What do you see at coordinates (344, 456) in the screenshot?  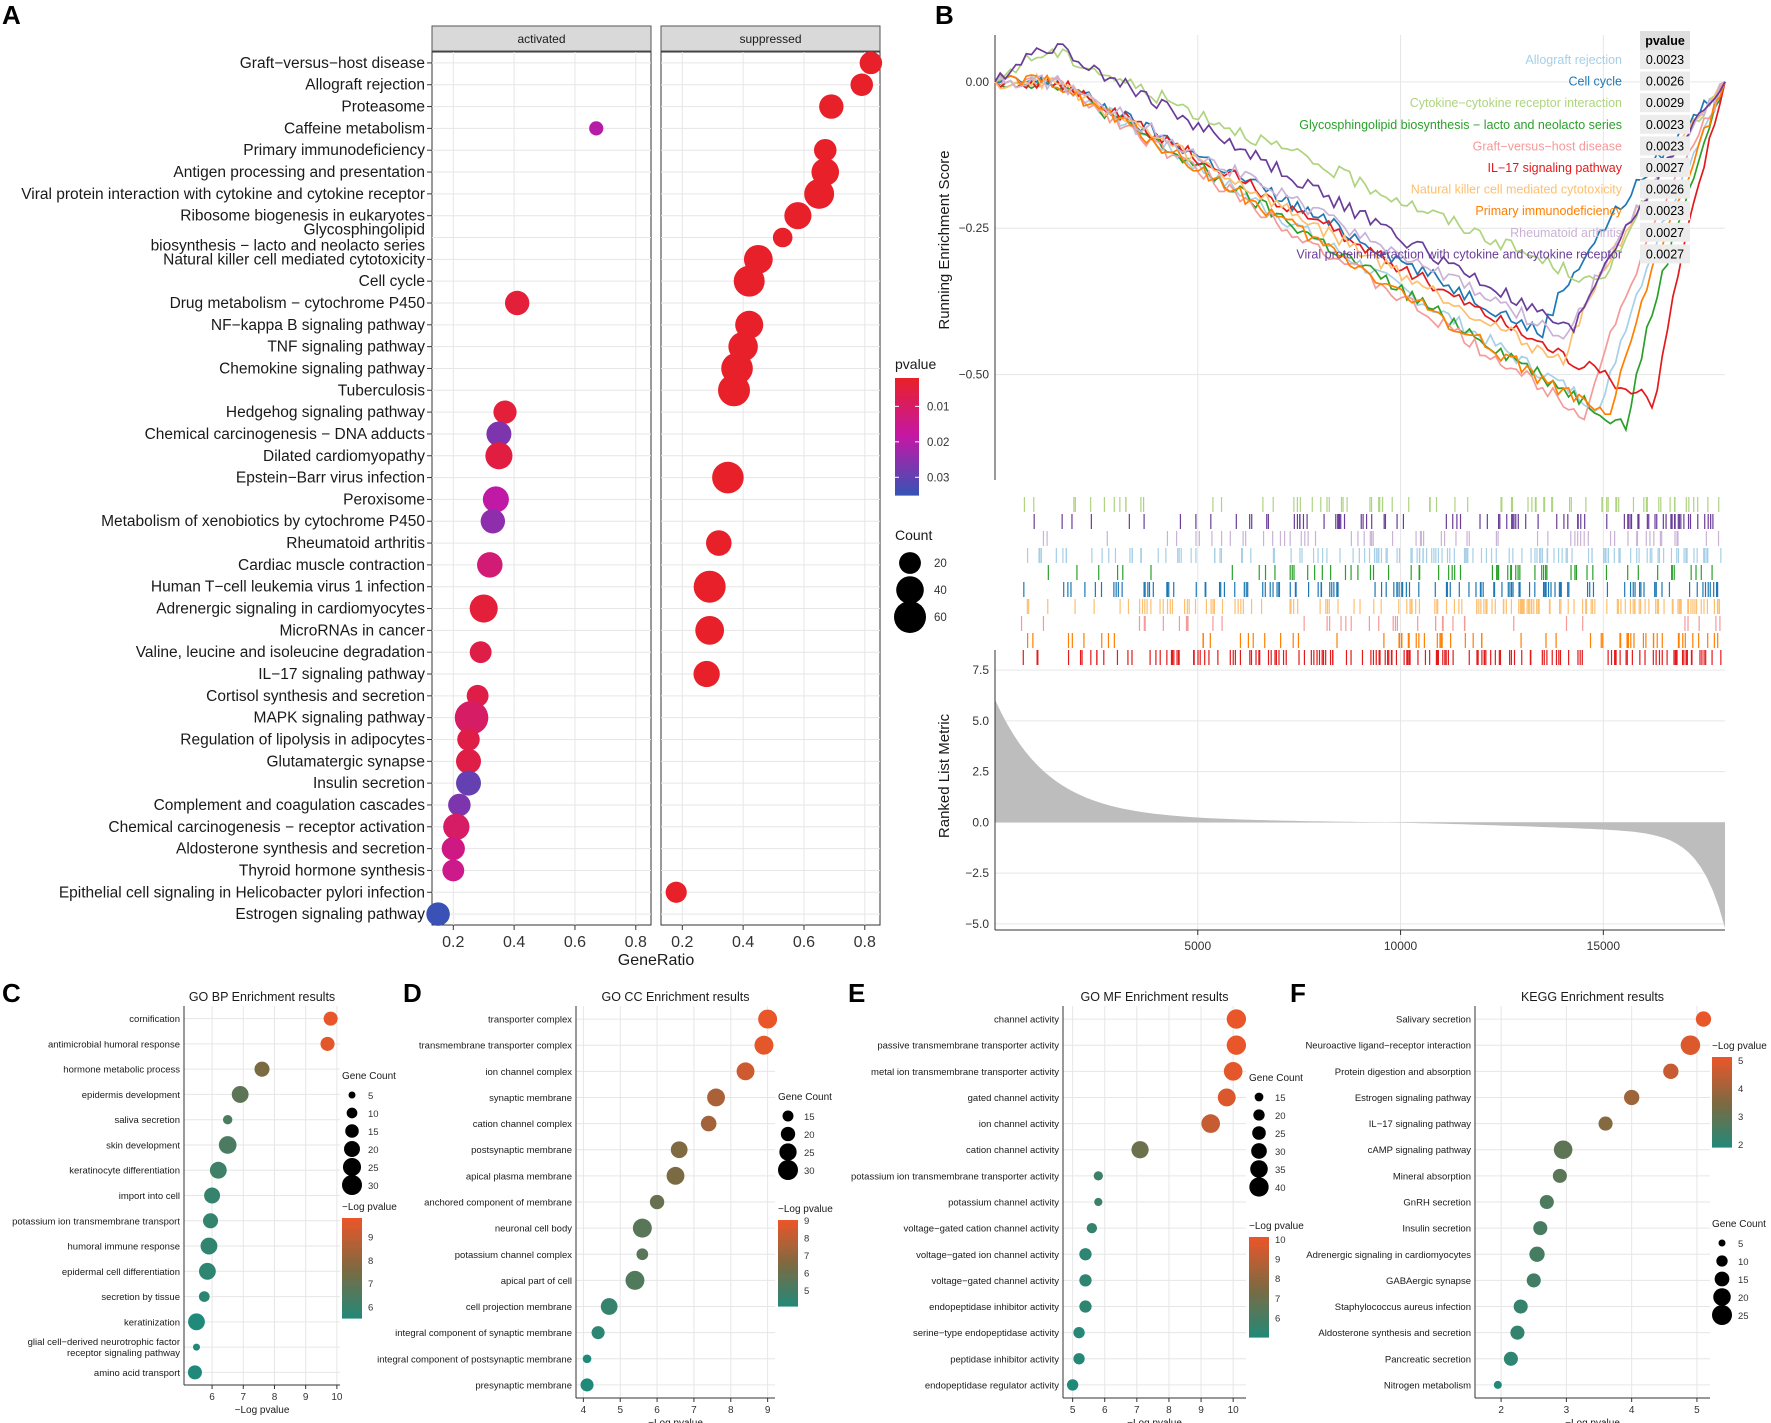 I see `pathway-label: Dilated cardiomyopathy` at bounding box center [344, 456].